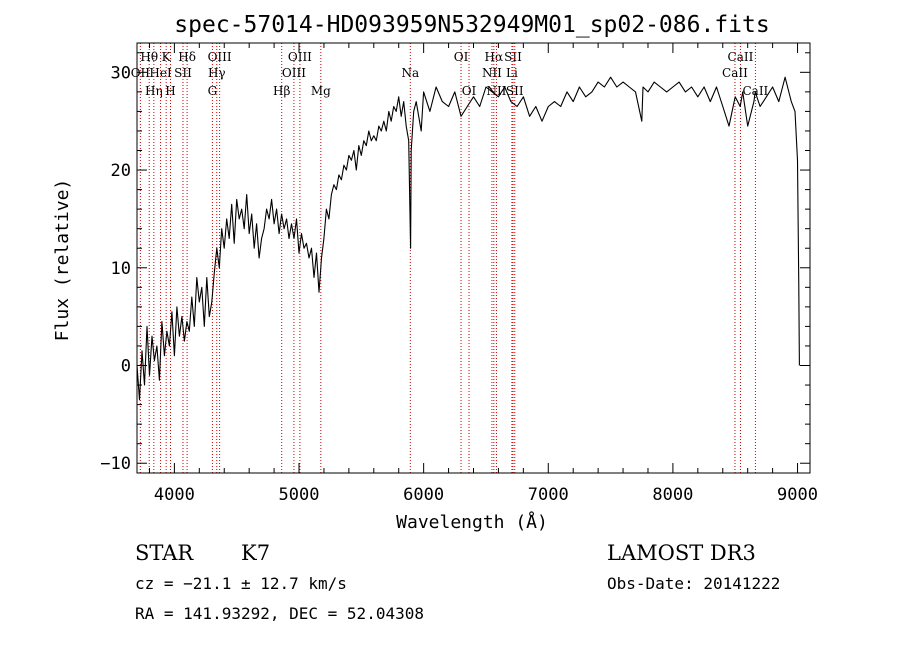  What do you see at coordinates (797, 495) in the screenshot?
I see `x-tick-label: 9000` at bounding box center [797, 495].